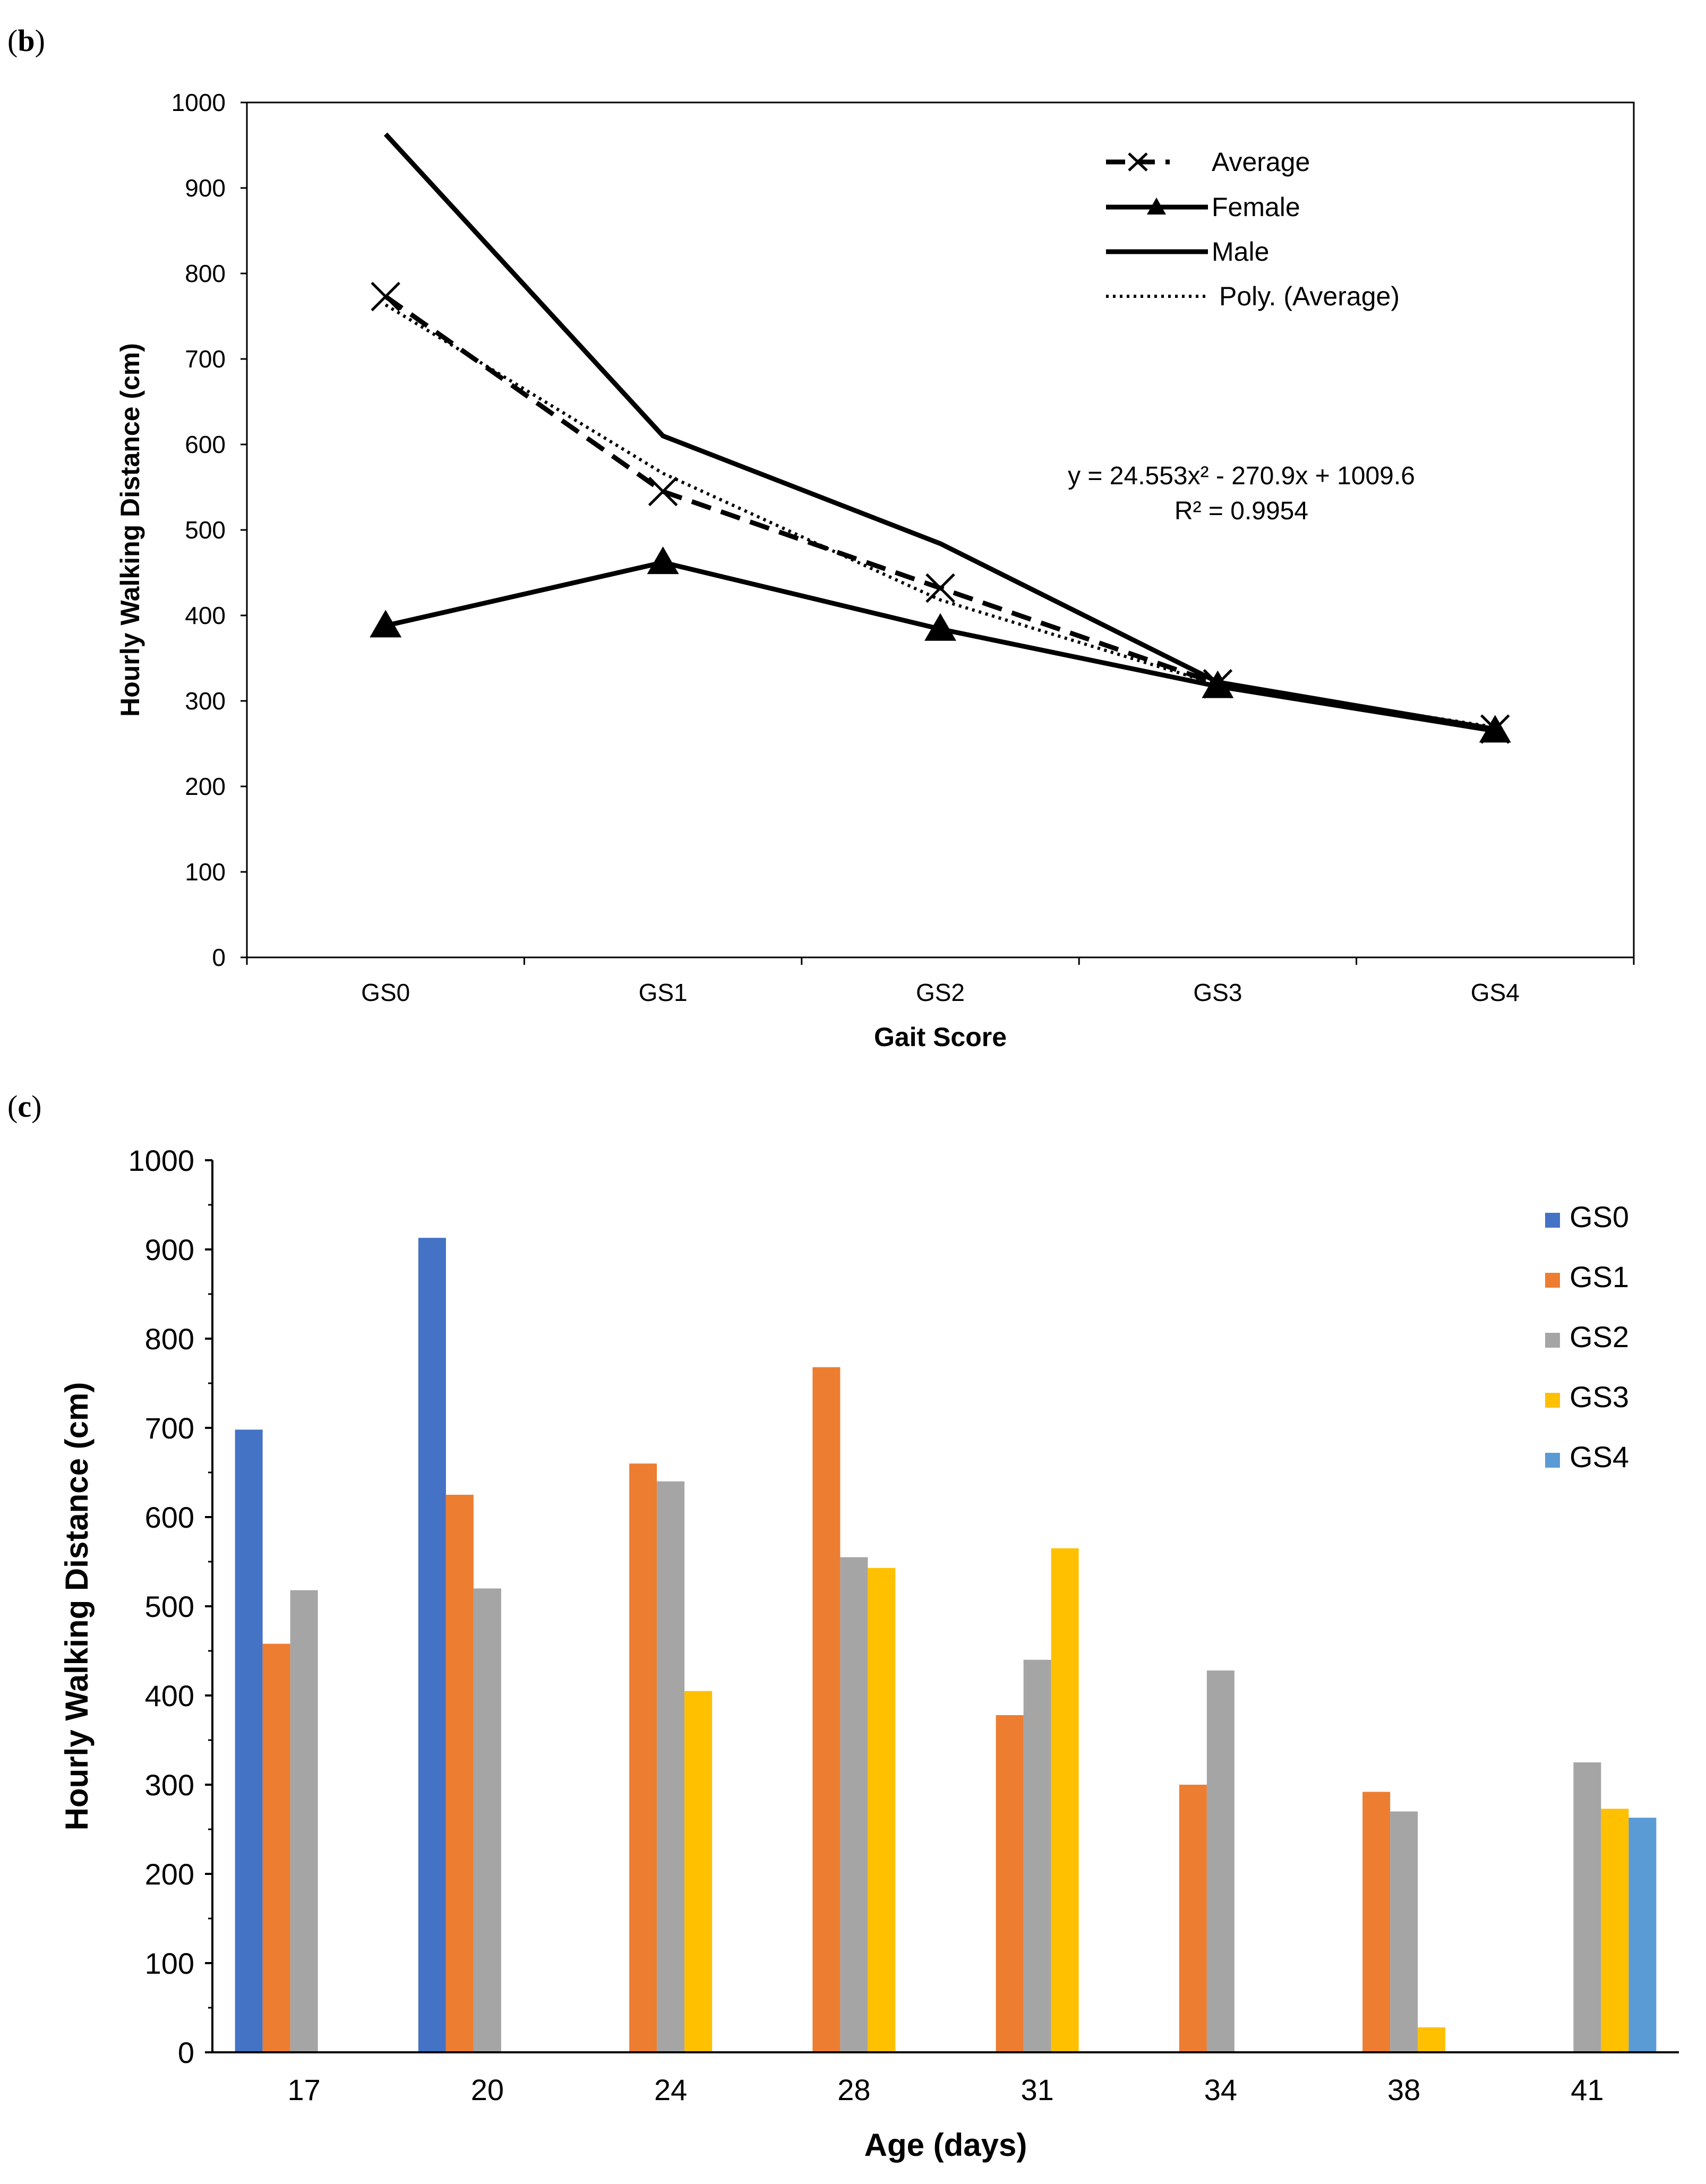 The height and width of the screenshot is (2184, 1706). Describe the element at coordinates (130, 530) in the screenshot. I see `y-axis-title: Hourly Walking Distance (cm)` at that location.